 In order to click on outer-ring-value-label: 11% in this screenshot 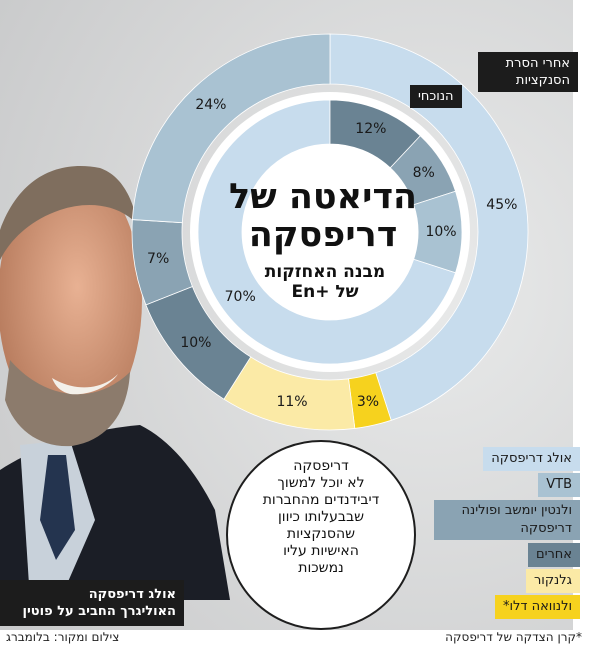, I will do `click(292, 401)`.